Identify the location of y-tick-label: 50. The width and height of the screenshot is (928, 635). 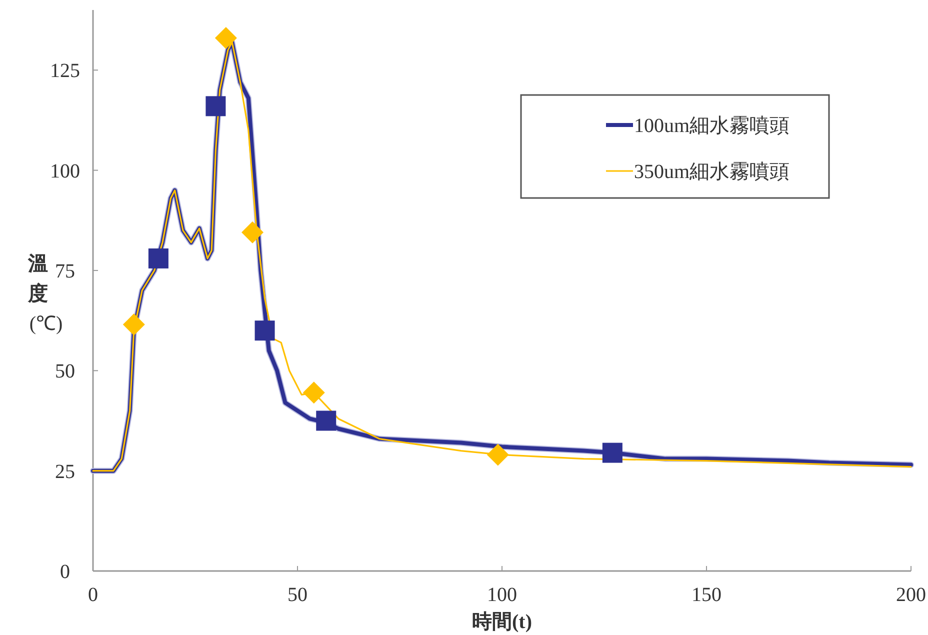
(65, 371).